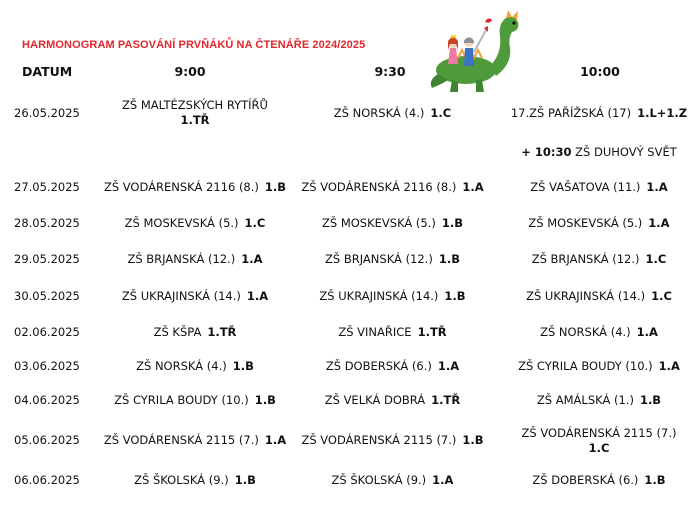  Describe the element at coordinates (177, 332) in the screenshot. I see `school-name: ZŠ KŠPA` at that location.